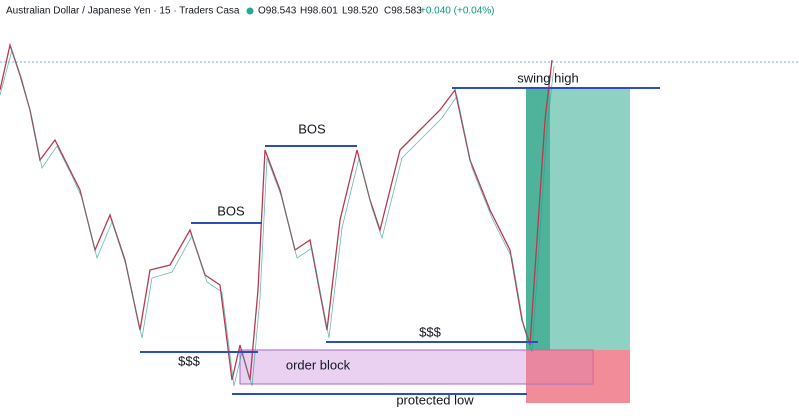 The height and width of the screenshot is (419, 799). Describe the element at coordinates (403, 11) in the screenshot. I see `close-price: C98.583` at that location.